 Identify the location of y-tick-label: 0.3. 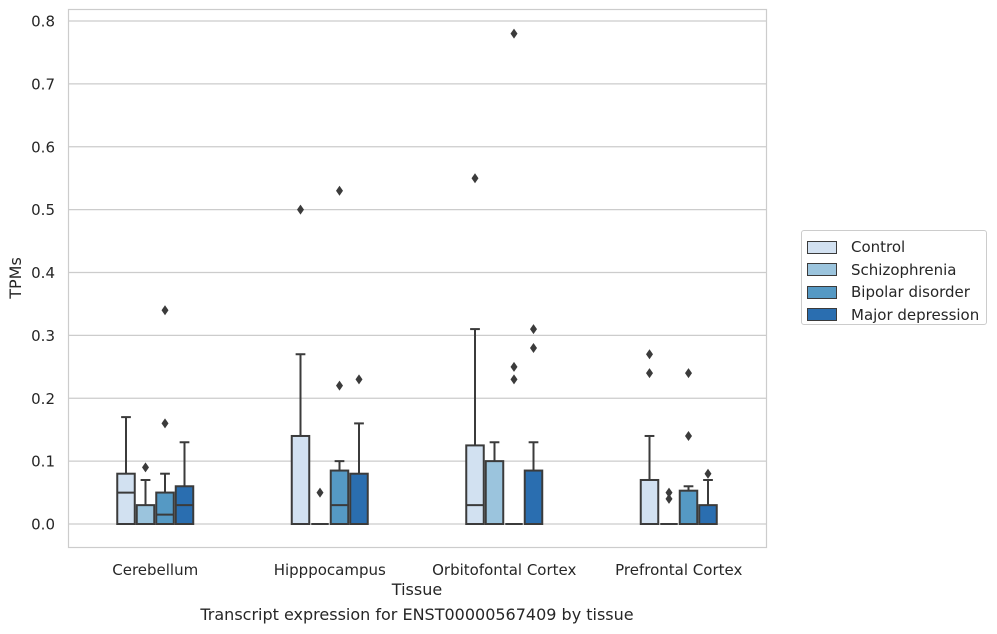
(43, 336).